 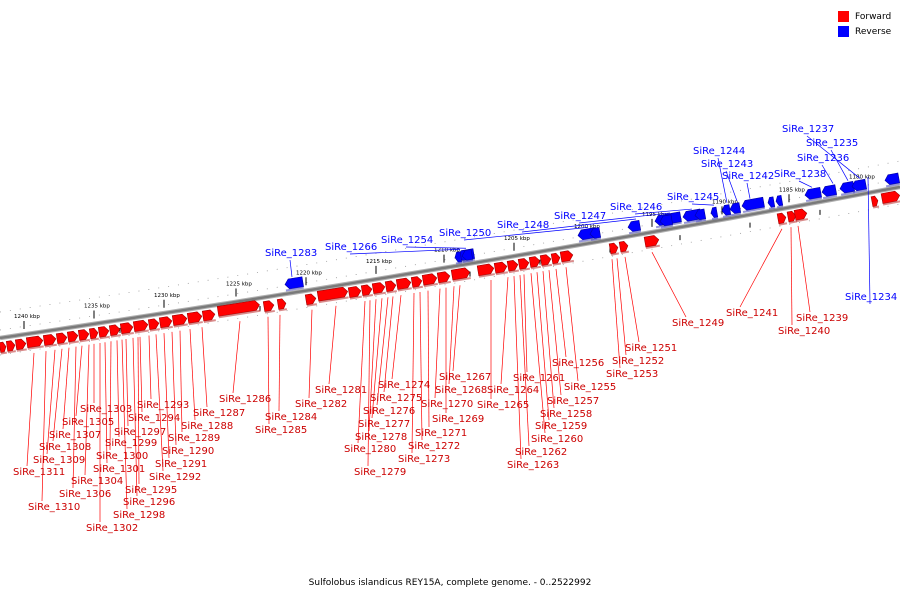 What do you see at coordinates (309, 273) in the screenshot?
I see `tick-label: 1220 kbp` at bounding box center [309, 273].